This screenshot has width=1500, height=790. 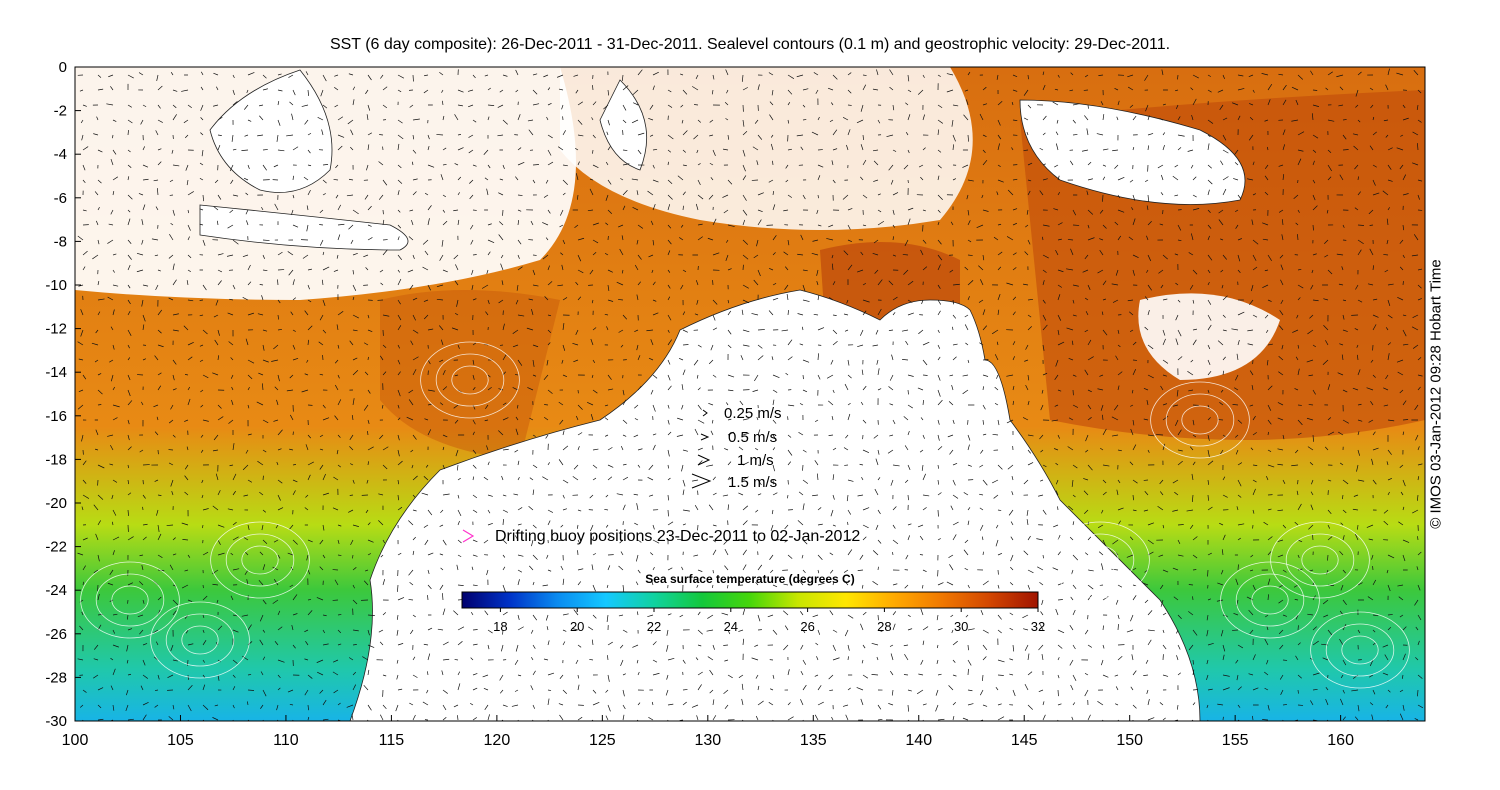 What do you see at coordinates (56, 372) in the screenshot?
I see `y-tick-label: -14` at bounding box center [56, 372].